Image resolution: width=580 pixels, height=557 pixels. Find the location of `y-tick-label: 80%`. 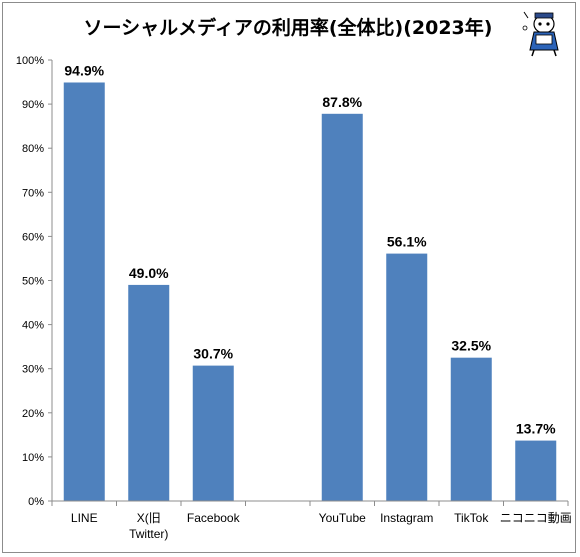

y-tick-label: 80% is located at coordinates (33, 149).